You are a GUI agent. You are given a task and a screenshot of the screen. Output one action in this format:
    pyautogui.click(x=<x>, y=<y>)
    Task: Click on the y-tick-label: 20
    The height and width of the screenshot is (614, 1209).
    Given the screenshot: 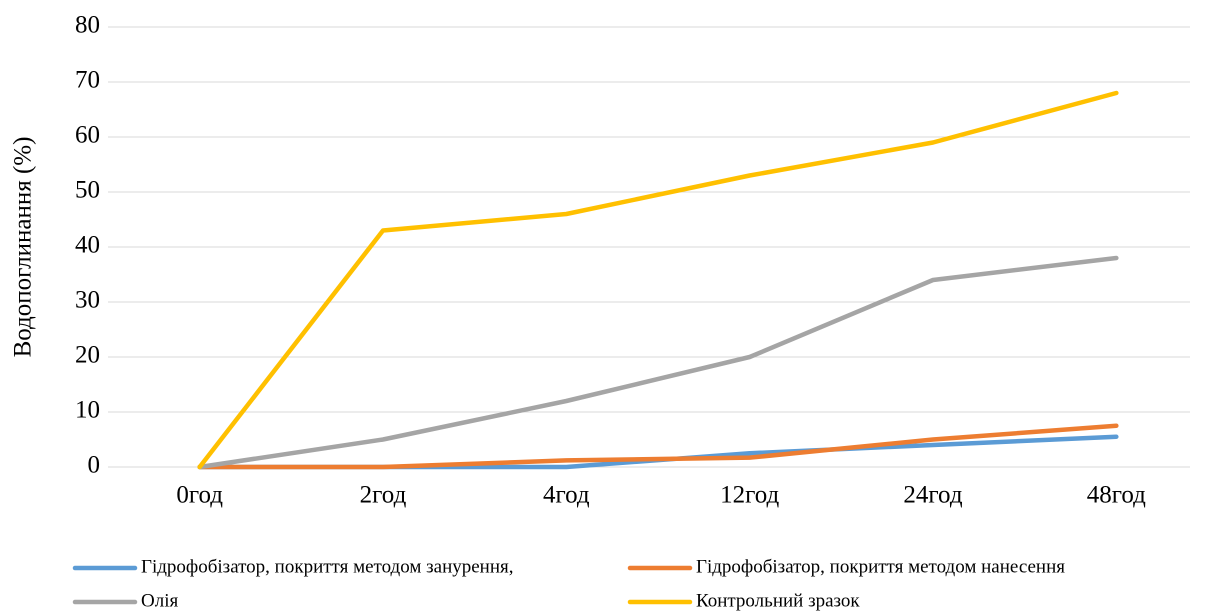 What is the action you would take?
    pyautogui.click(x=87, y=355)
    